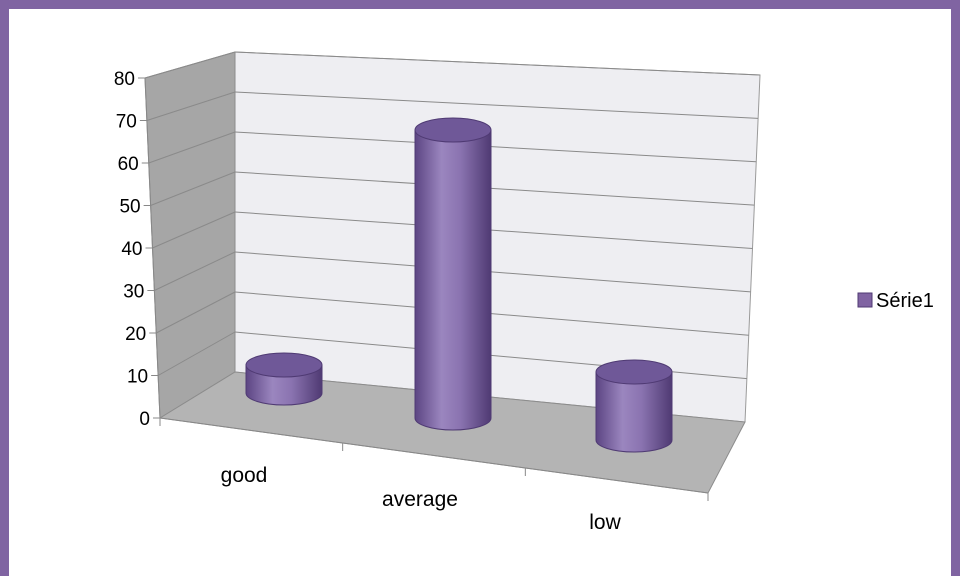  I want to click on y-tick-label: 0, so click(144, 419).